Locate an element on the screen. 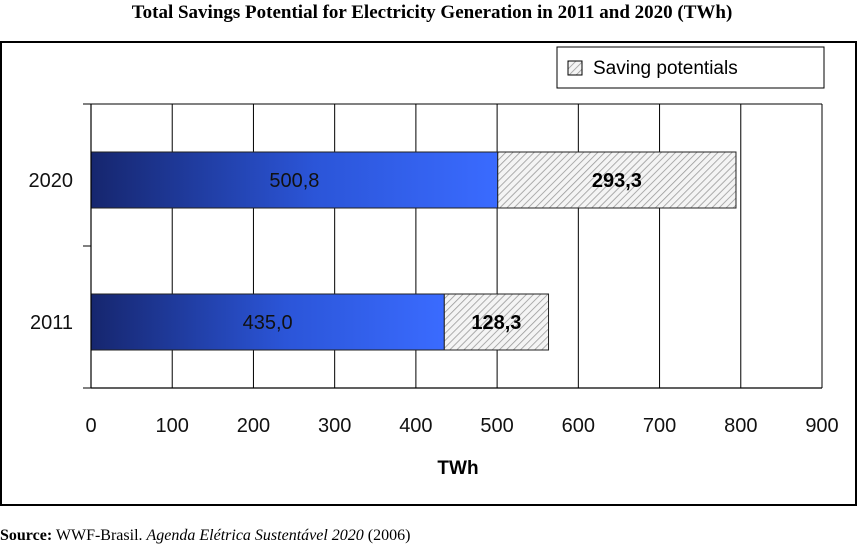 Image resolution: width=864 pixels, height=548 pixels. bar-consumption-2020 is located at coordinates (294, 180).